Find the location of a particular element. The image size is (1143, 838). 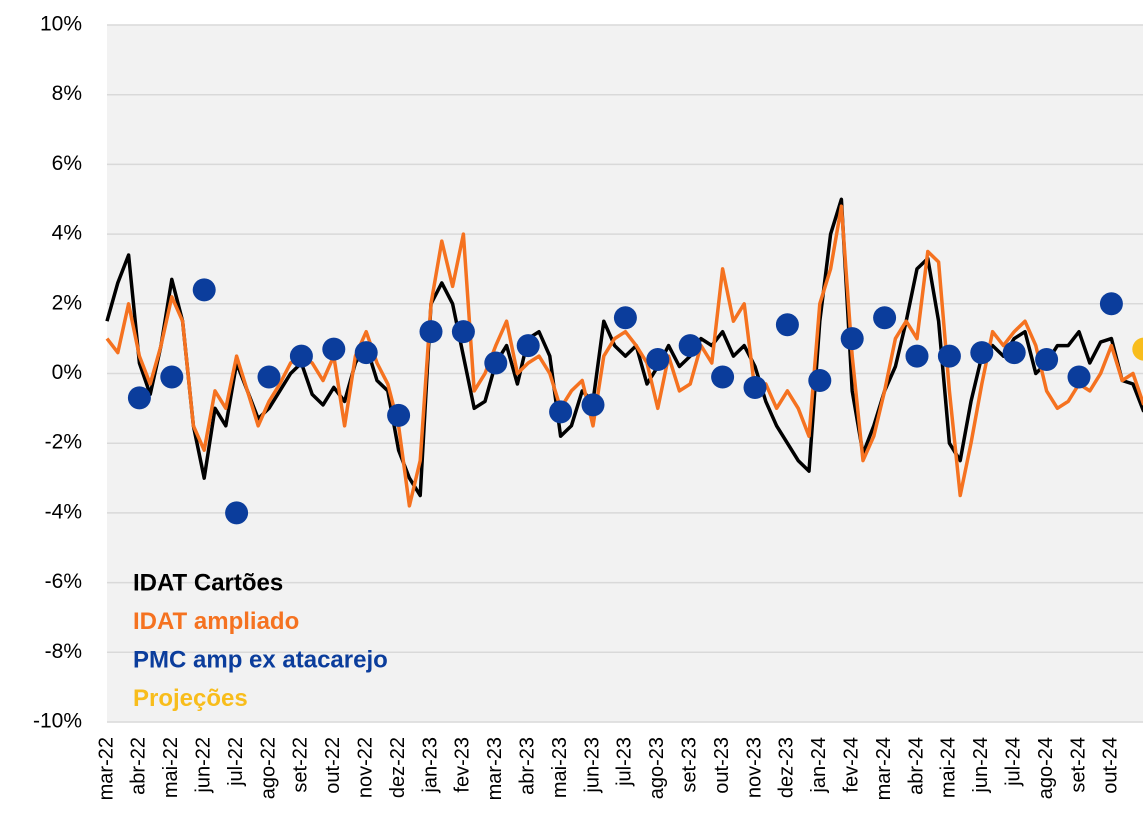

x-tick-label: fev-24 is located at coordinates (851, 765).